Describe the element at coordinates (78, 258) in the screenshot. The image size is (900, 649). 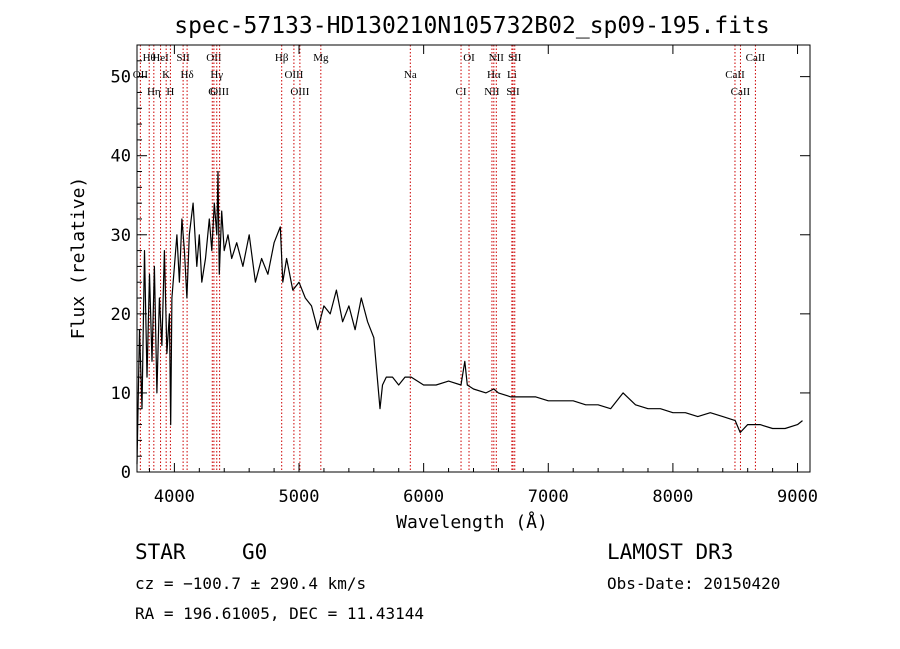
I see `y-axis-label: Flux (relative)` at that location.